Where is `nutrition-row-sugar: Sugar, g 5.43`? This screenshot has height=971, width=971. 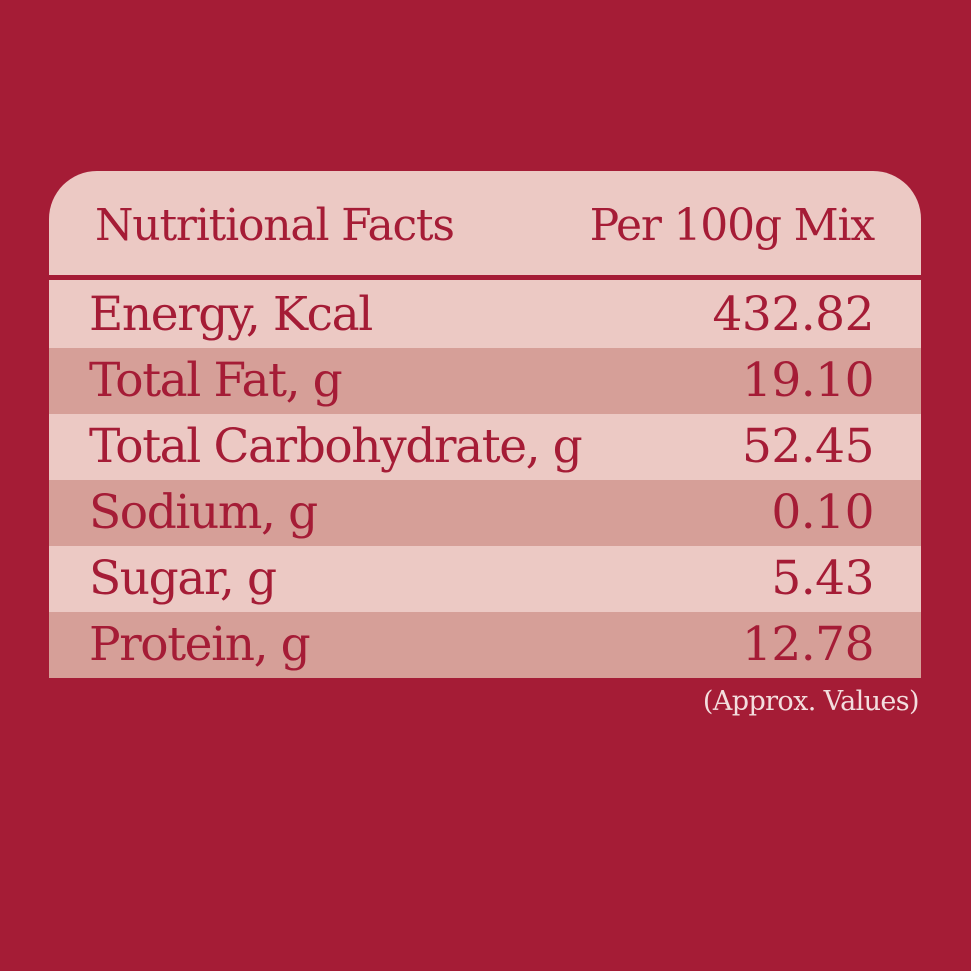 nutrition-row-sugar: Sugar, g 5.43 is located at coordinates (485, 579).